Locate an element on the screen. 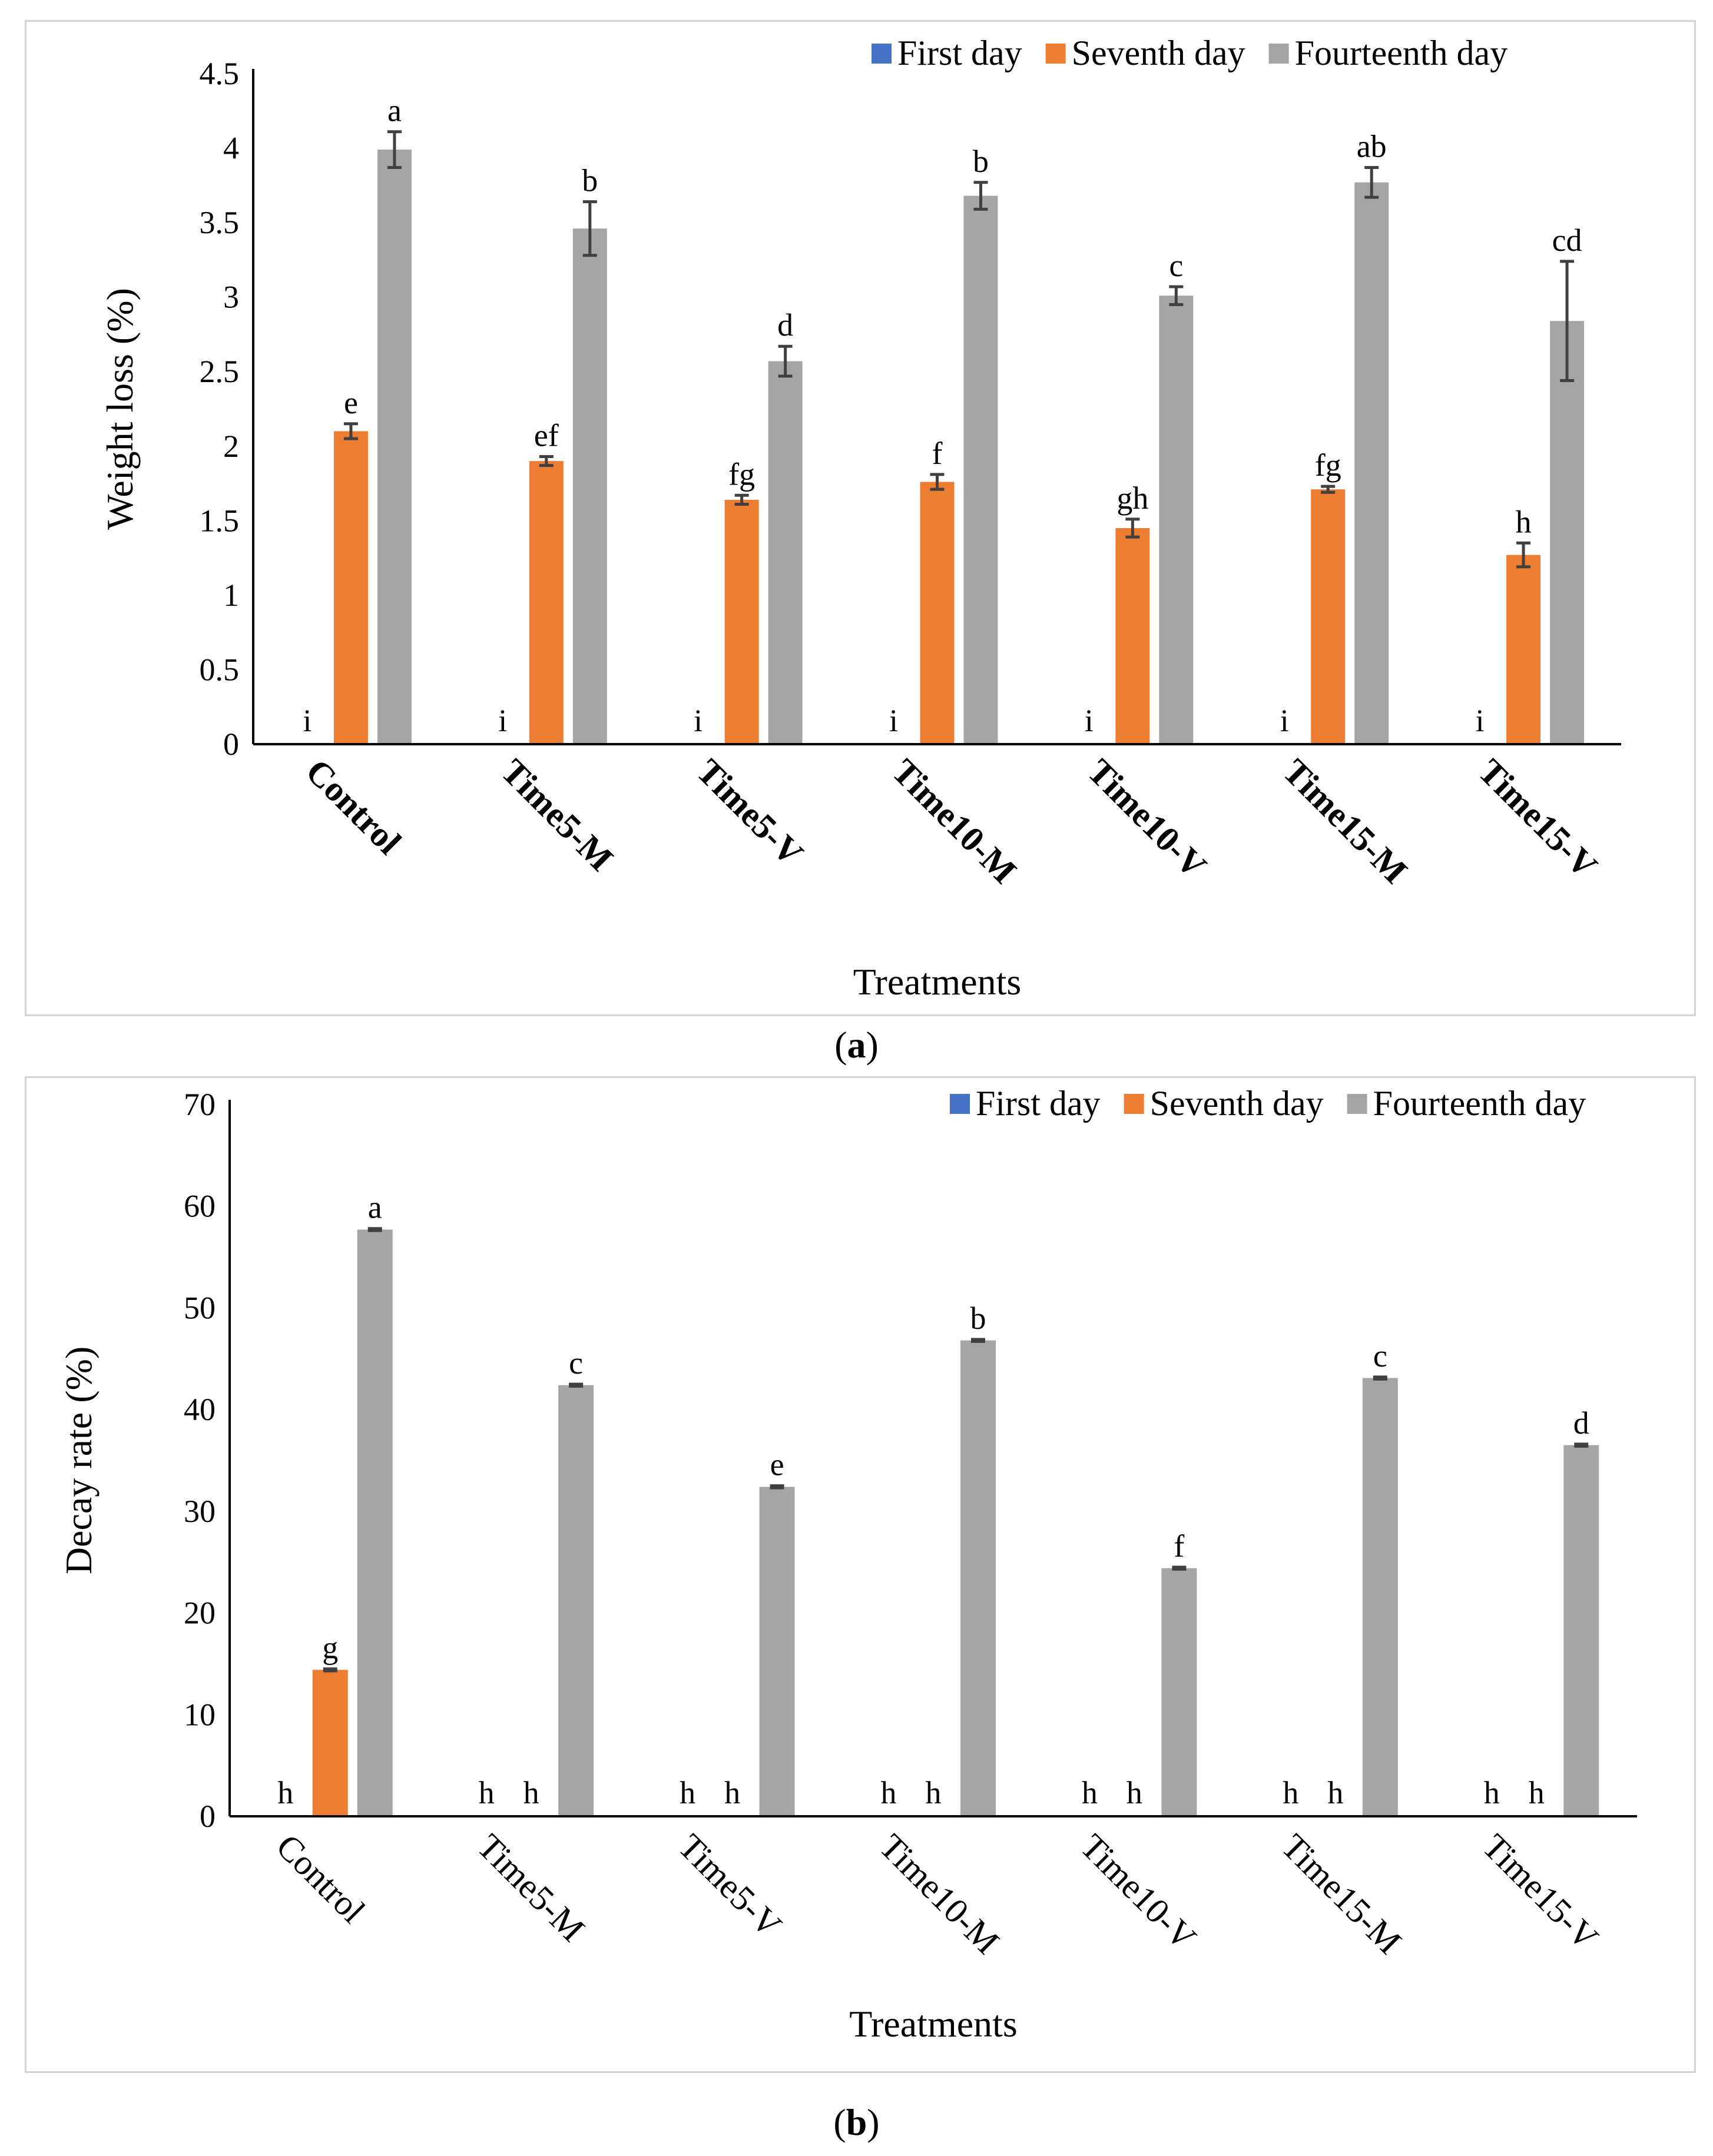 Image resolution: width=1713 pixels, height=2156 pixels. category-label-0: Control is located at coordinates (354, 807).